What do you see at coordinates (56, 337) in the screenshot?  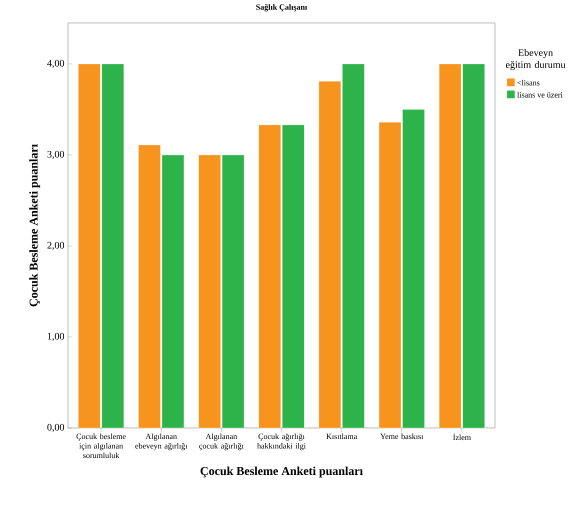 I see `y-tick-label: 1,00` at bounding box center [56, 337].